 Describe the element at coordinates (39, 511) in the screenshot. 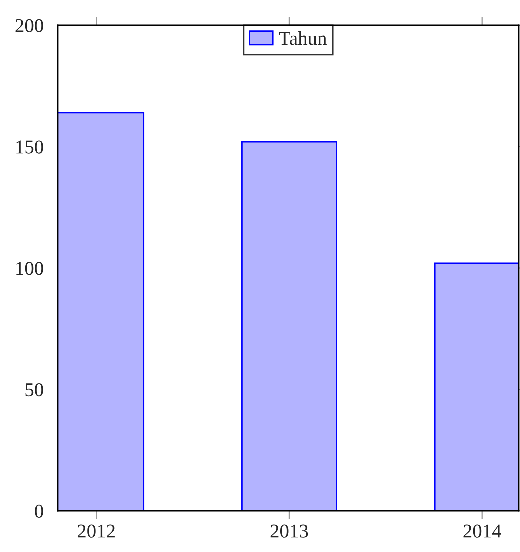

I see `y-tick-label: 0` at that location.